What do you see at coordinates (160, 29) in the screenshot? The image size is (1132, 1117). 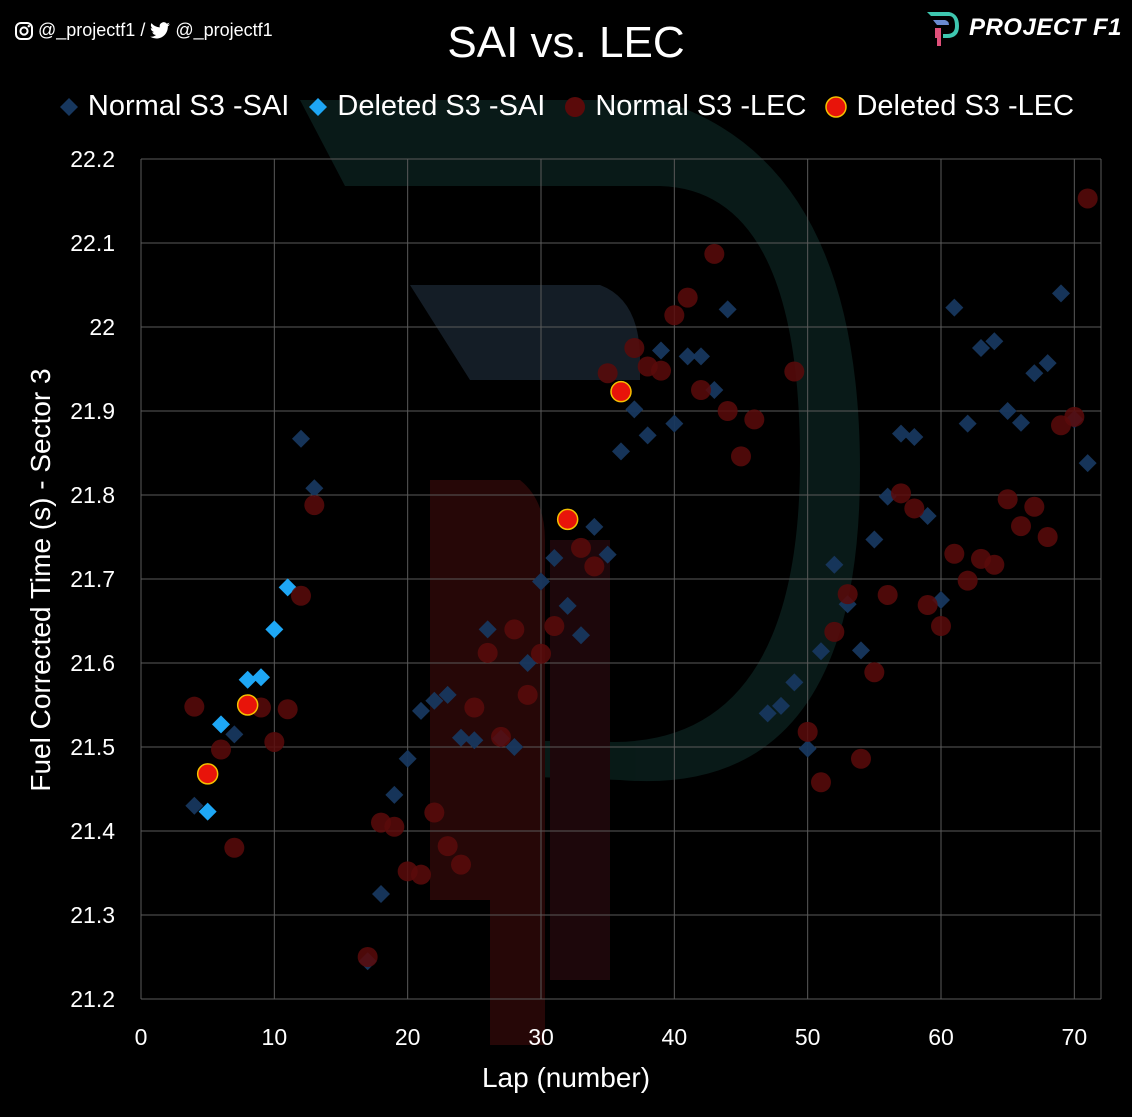 I see `twitter-icon` at bounding box center [160, 29].